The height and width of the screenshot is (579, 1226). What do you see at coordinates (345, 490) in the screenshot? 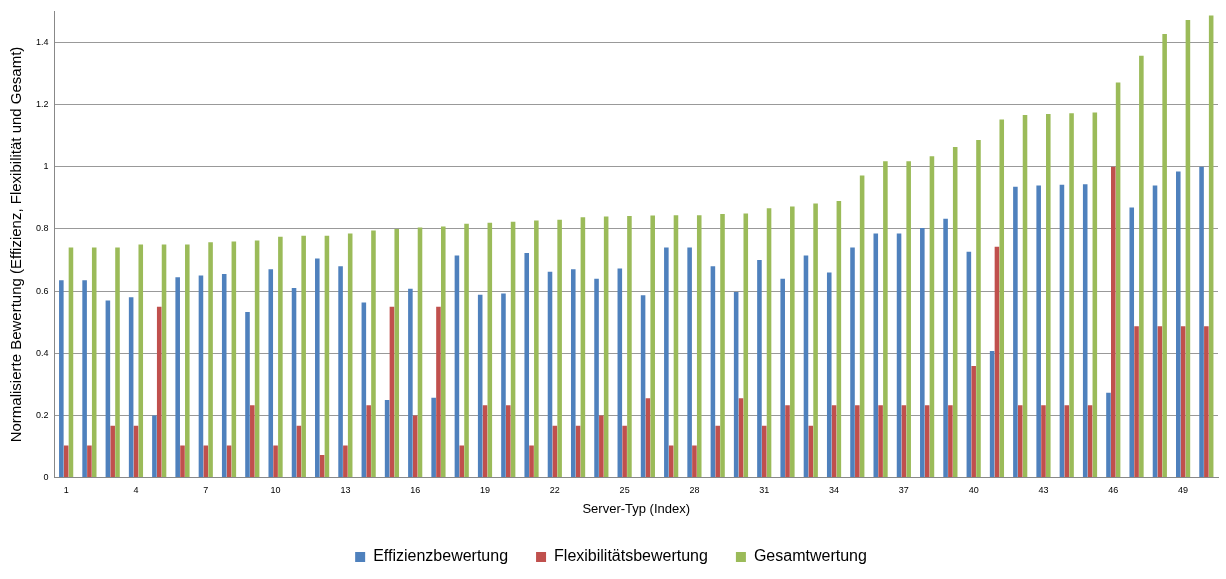
I see `x-tick-label: 13` at bounding box center [345, 490].